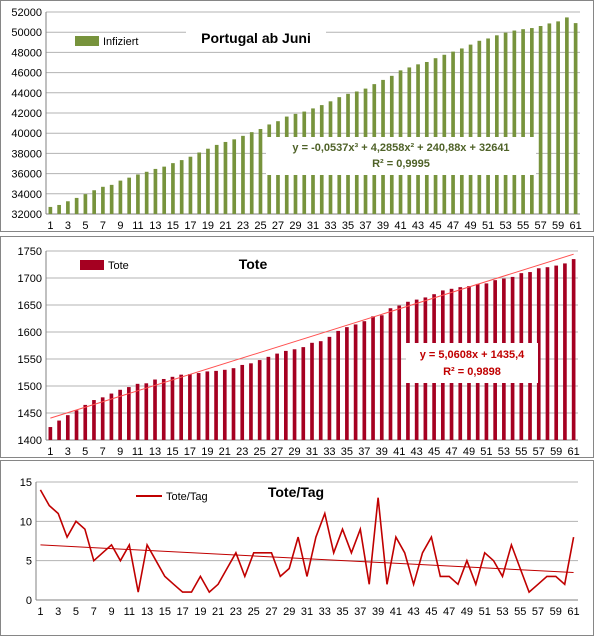 The image size is (594, 636). I want to click on chart2-xtick-label: 47, so click(449, 612).